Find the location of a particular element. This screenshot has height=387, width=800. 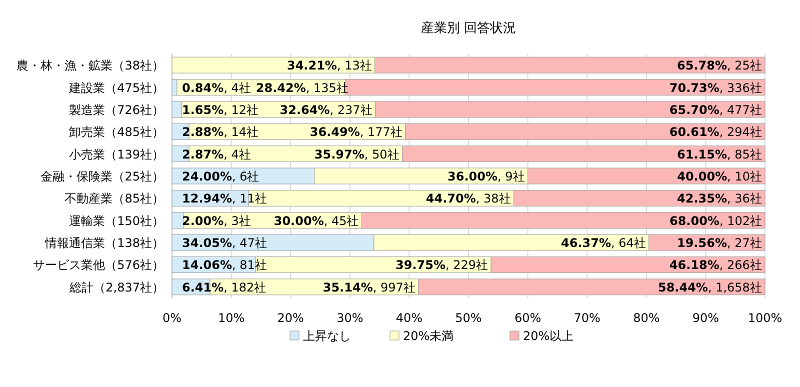

x-tick-label: 10% is located at coordinates (231, 318).